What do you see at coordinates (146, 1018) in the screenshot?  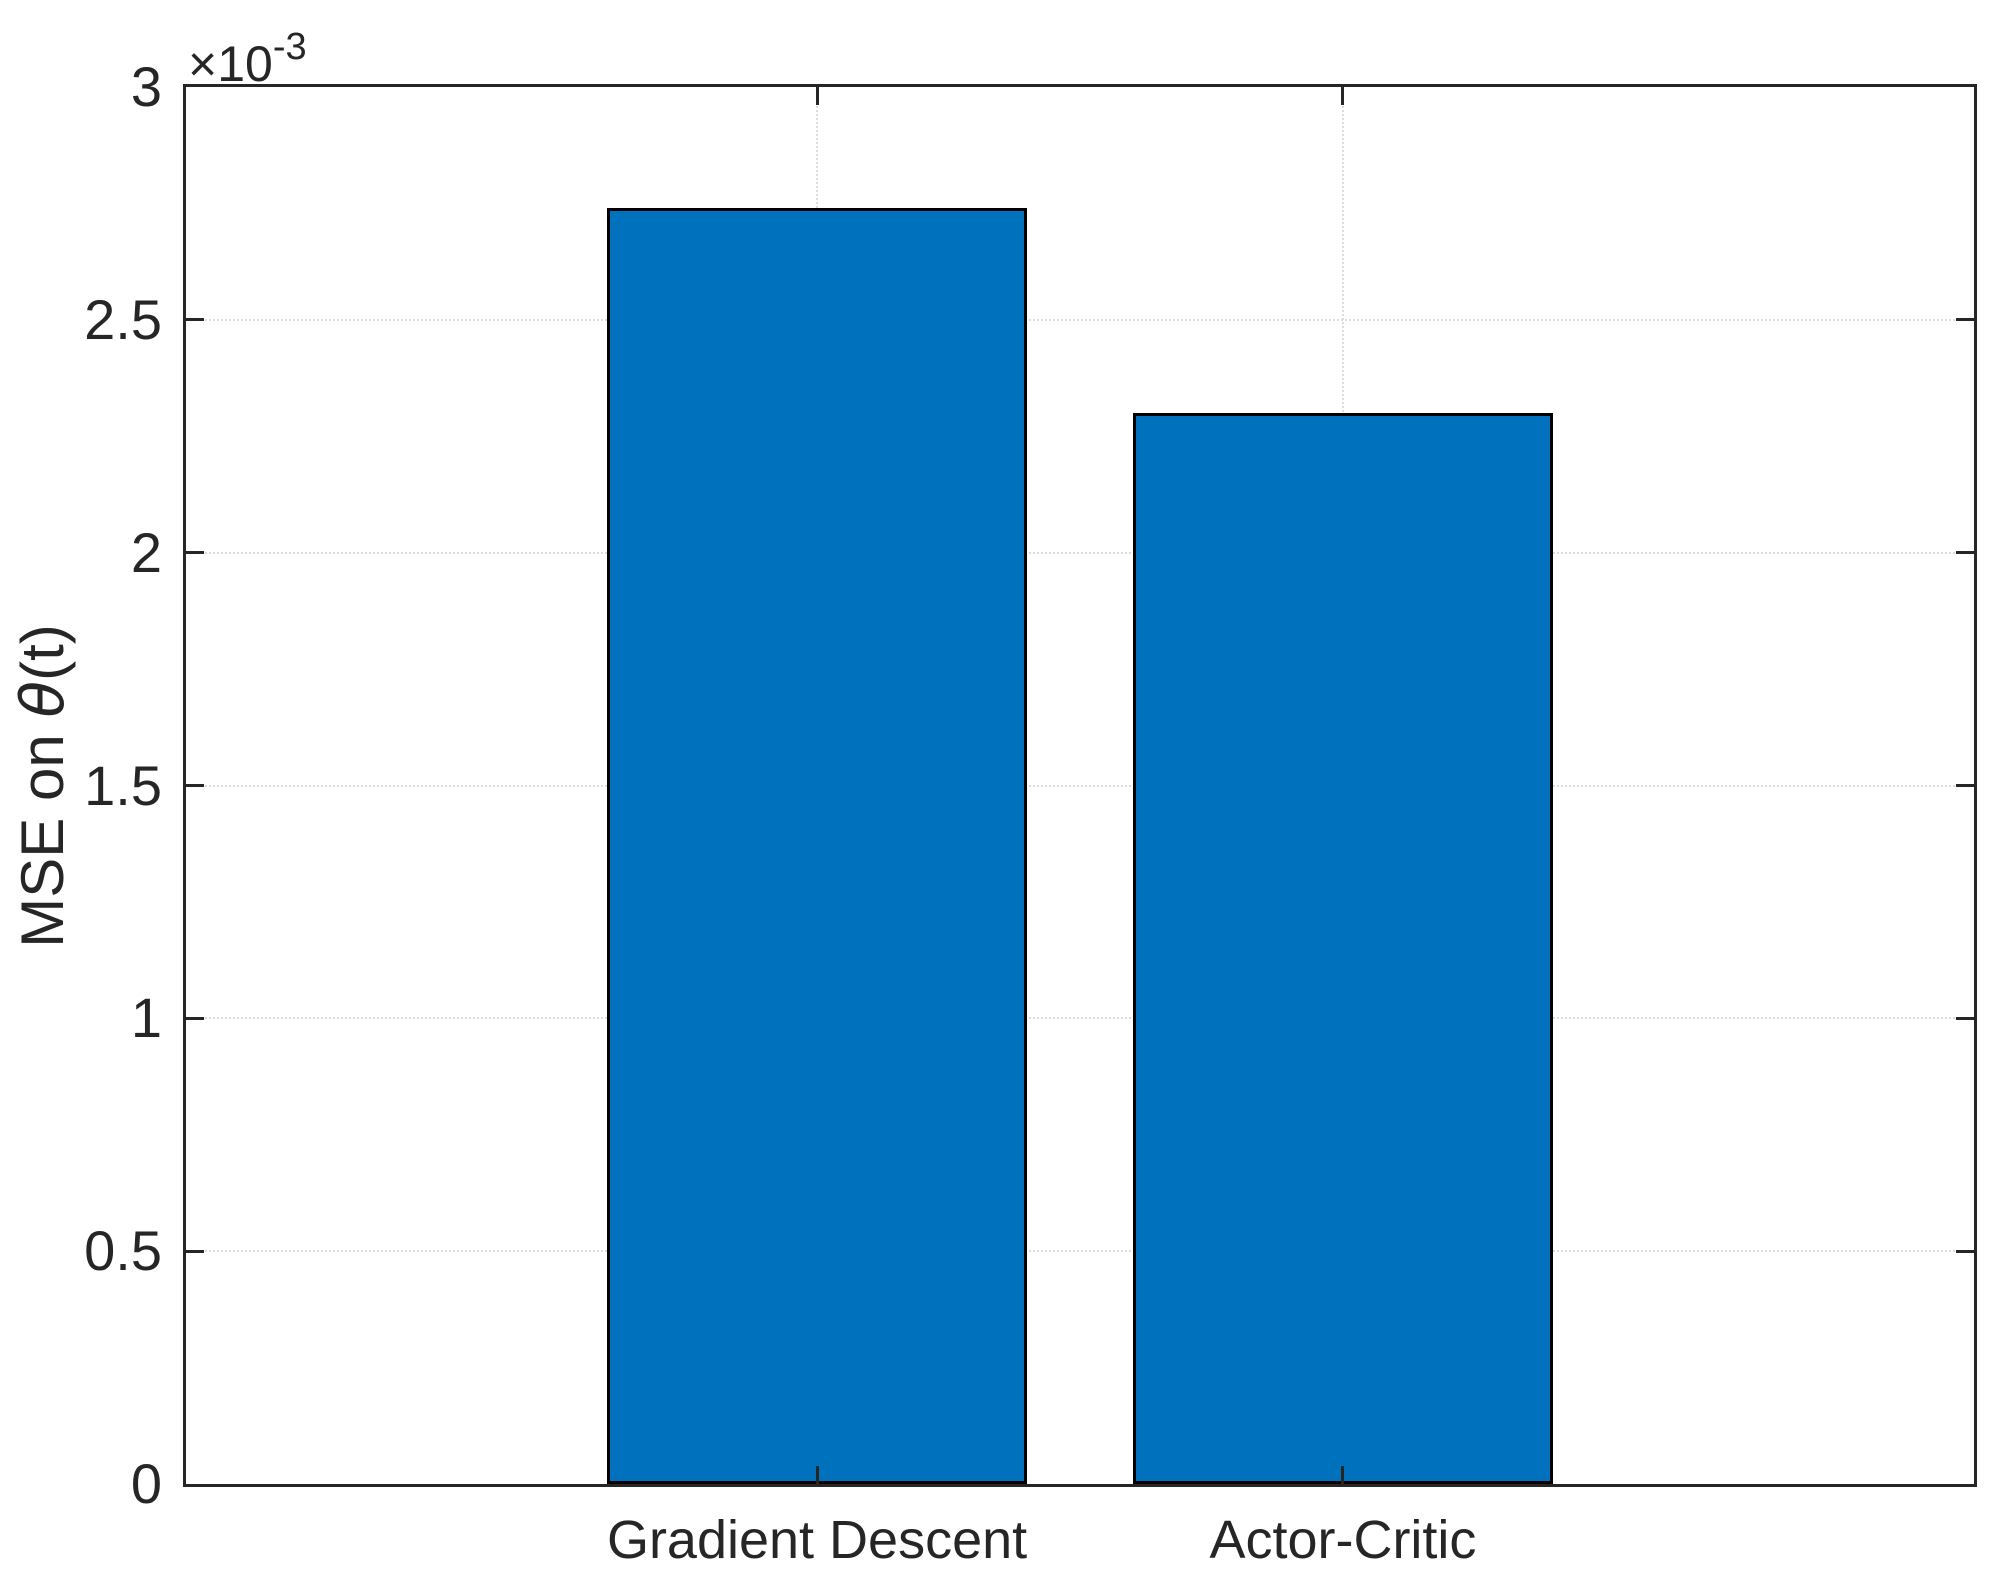 I see `y-tick-label: 1` at bounding box center [146, 1018].